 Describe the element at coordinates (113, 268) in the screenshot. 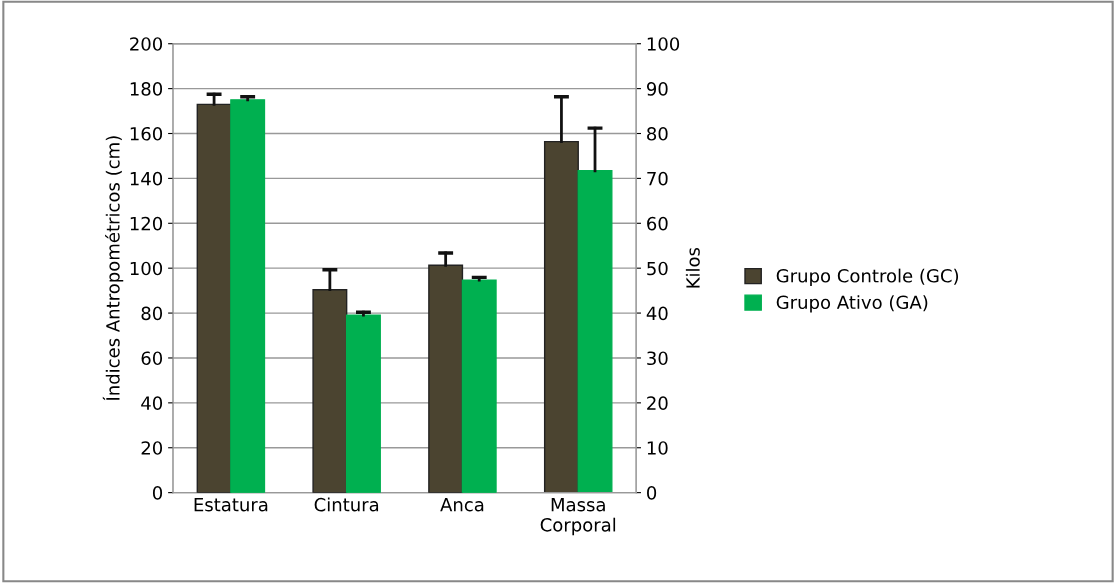

I see `y-axis-title: Índices Antropométricos (cm)` at that location.